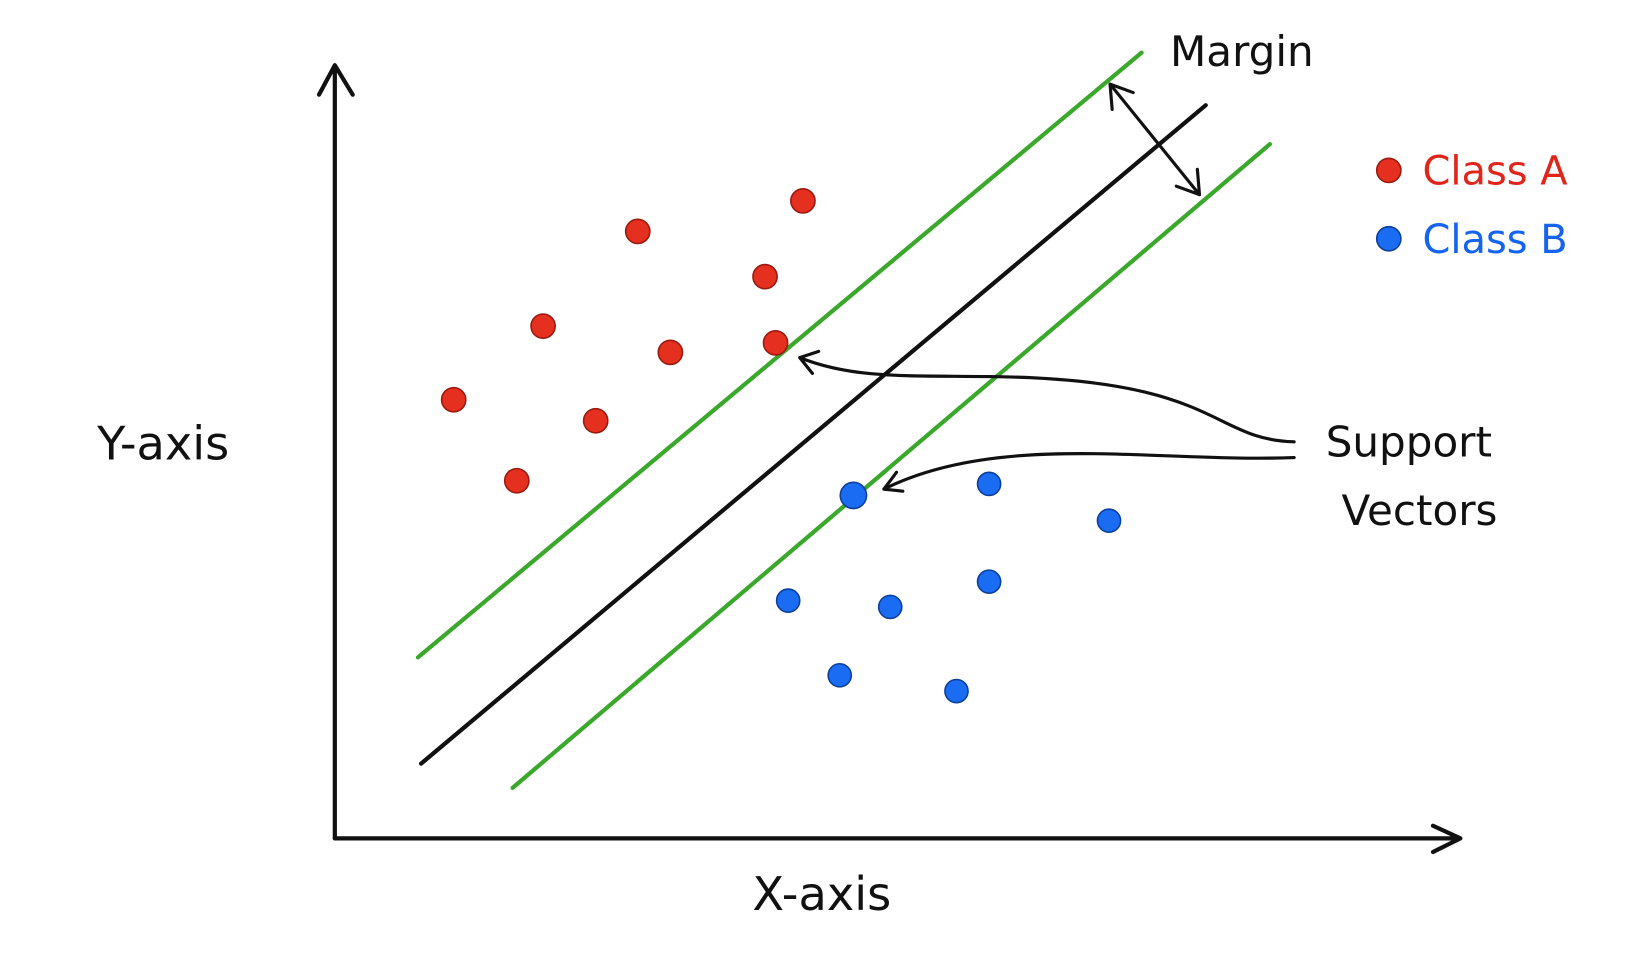  What do you see at coordinates (1155, 139) in the screenshot?
I see `margin-arrow` at bounding box center [1155, 139].